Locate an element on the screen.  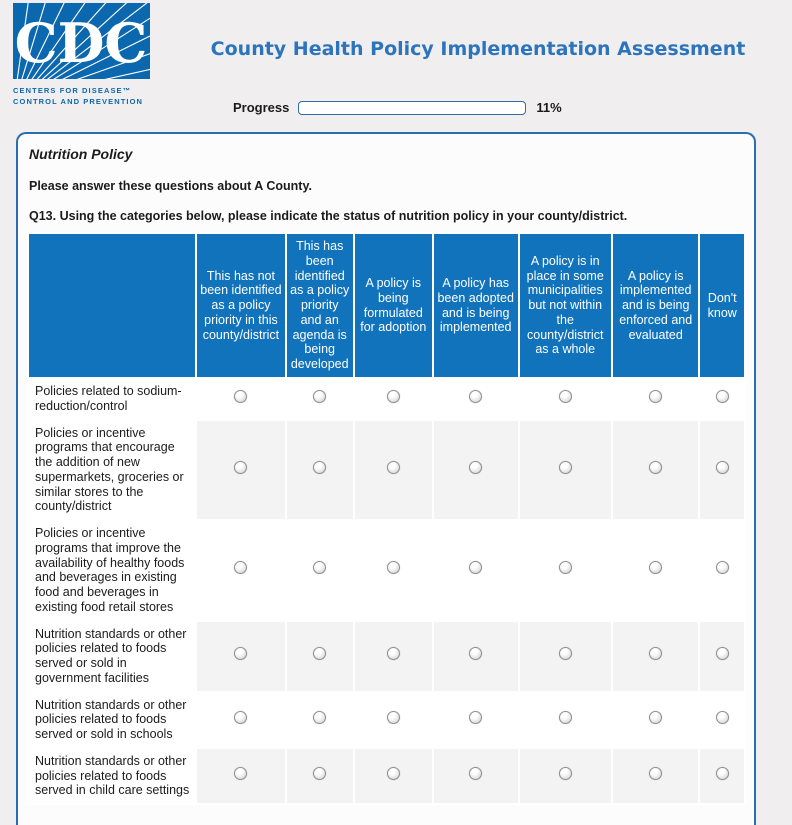
radio-row5-col1 is located at coordinates (241, 717).